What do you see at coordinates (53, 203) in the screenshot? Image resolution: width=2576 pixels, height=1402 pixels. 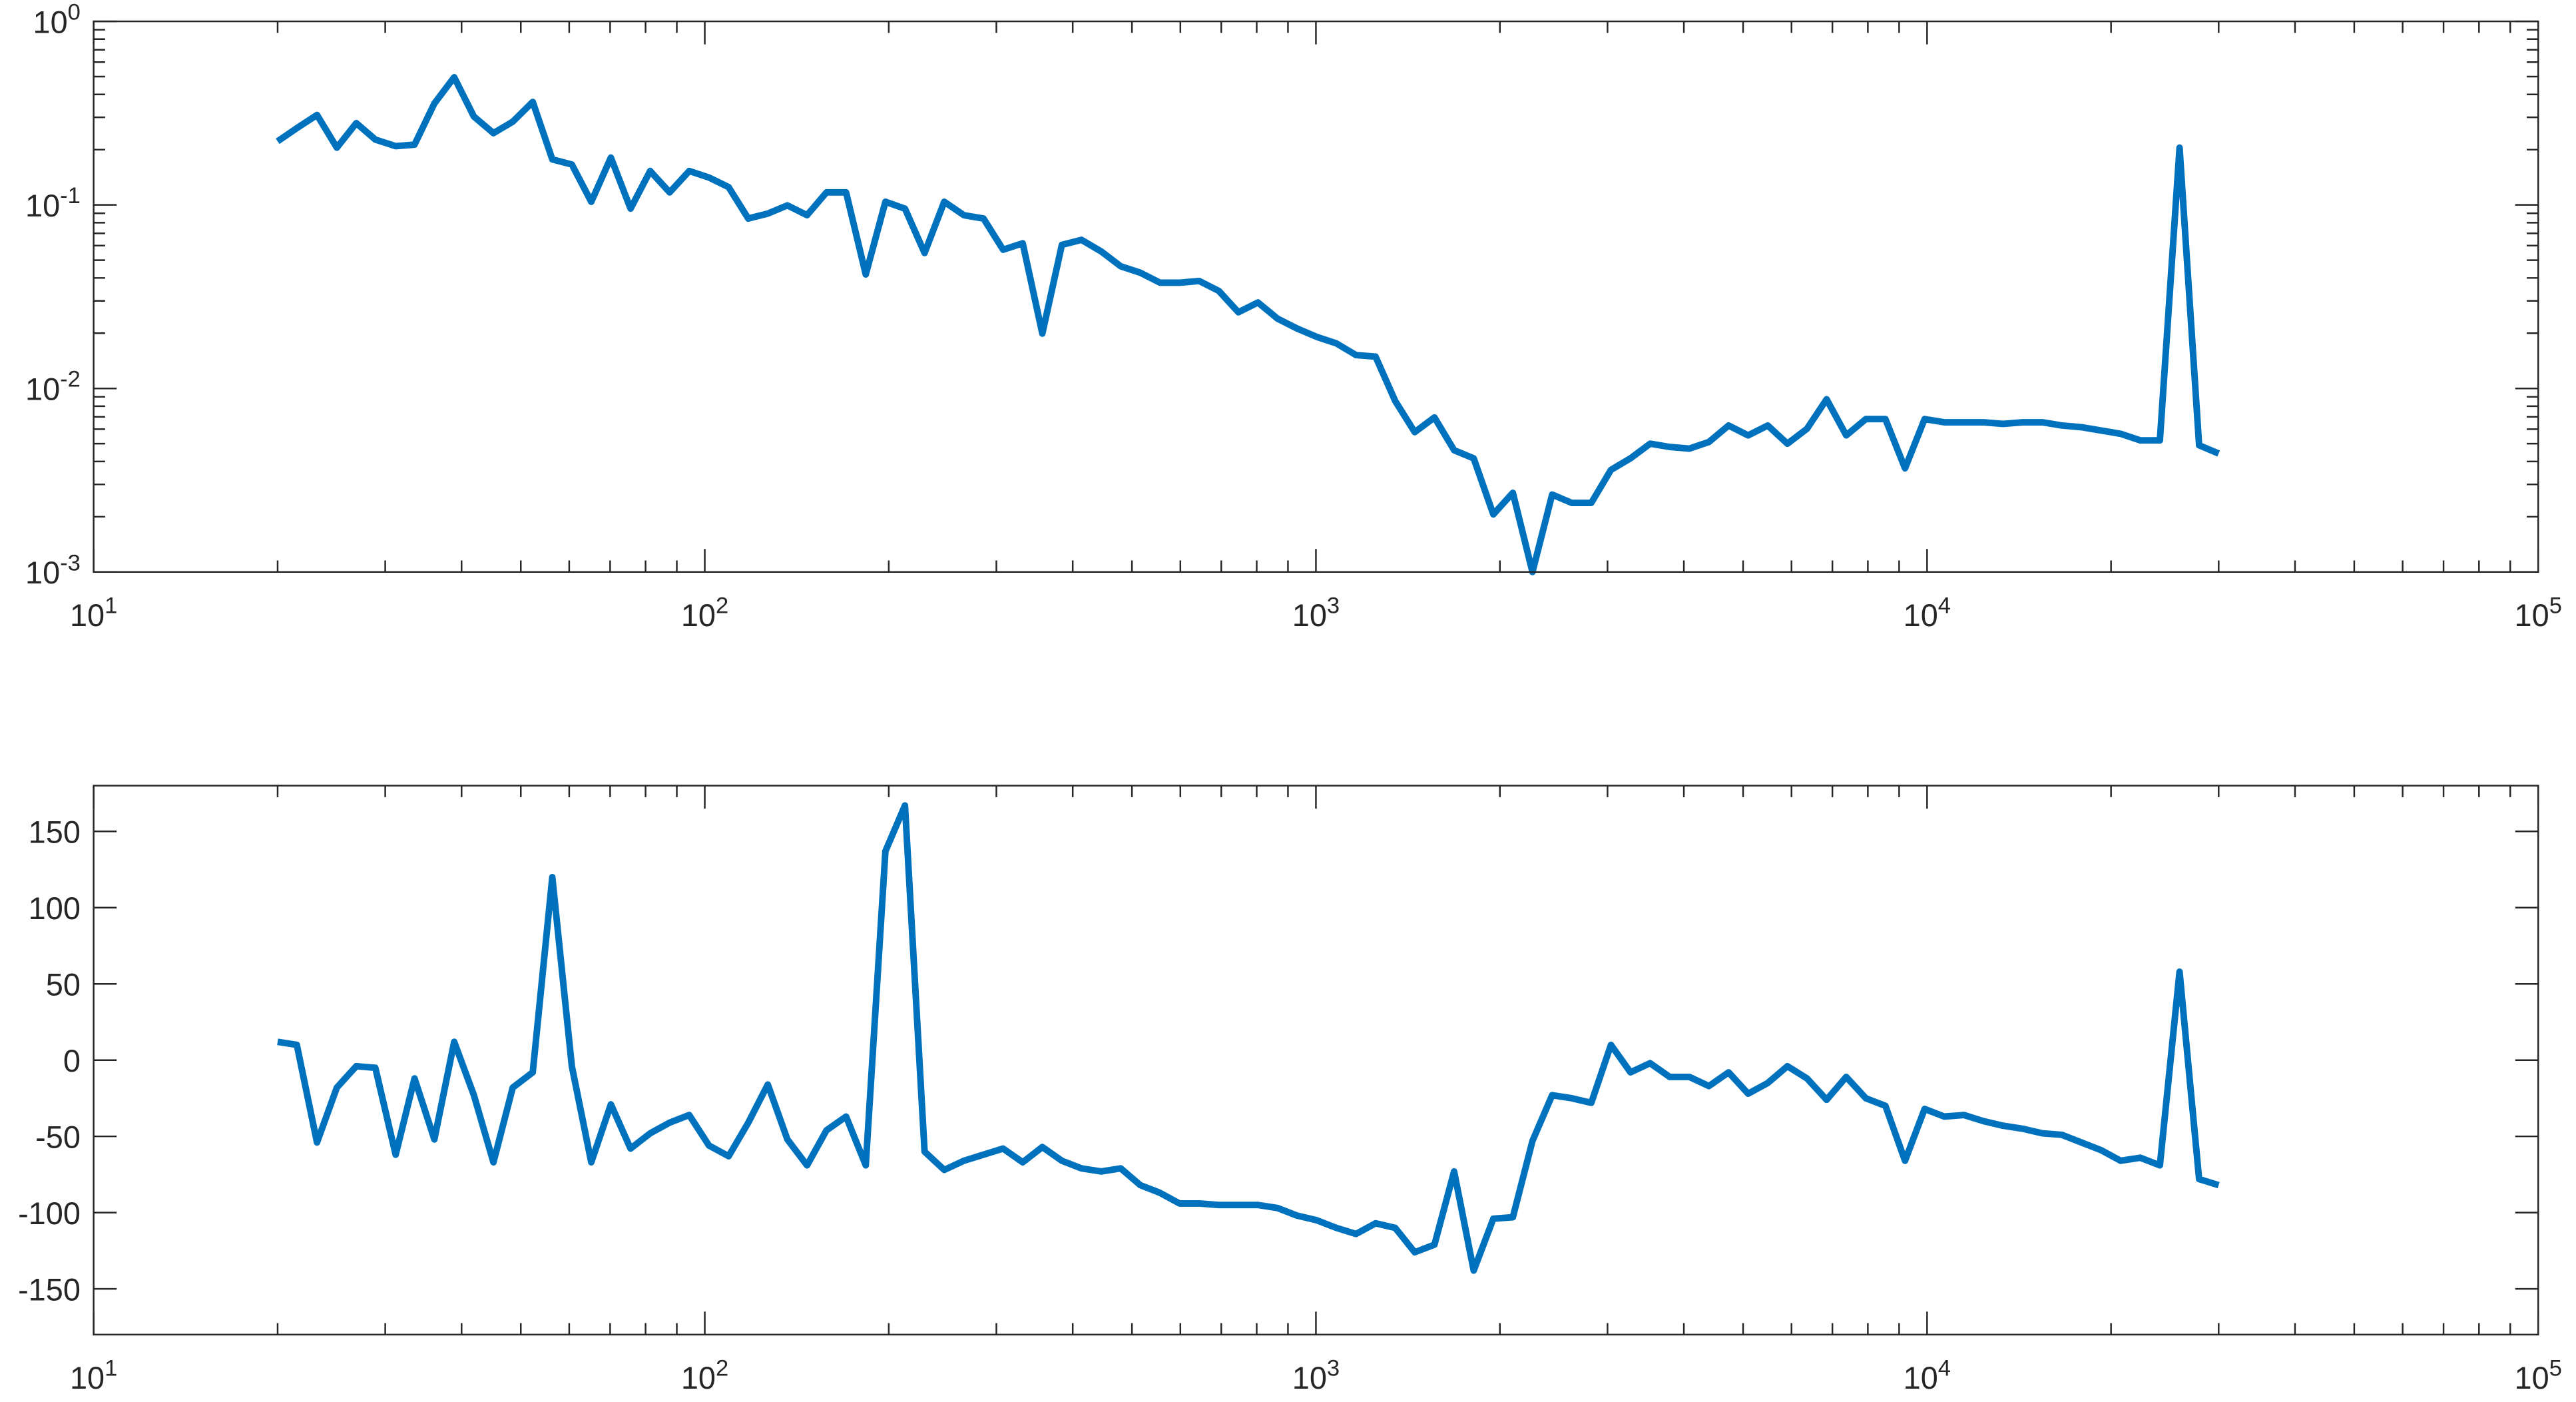 I see `y-tick-label: 10-1` at bounding box center [53, 203].